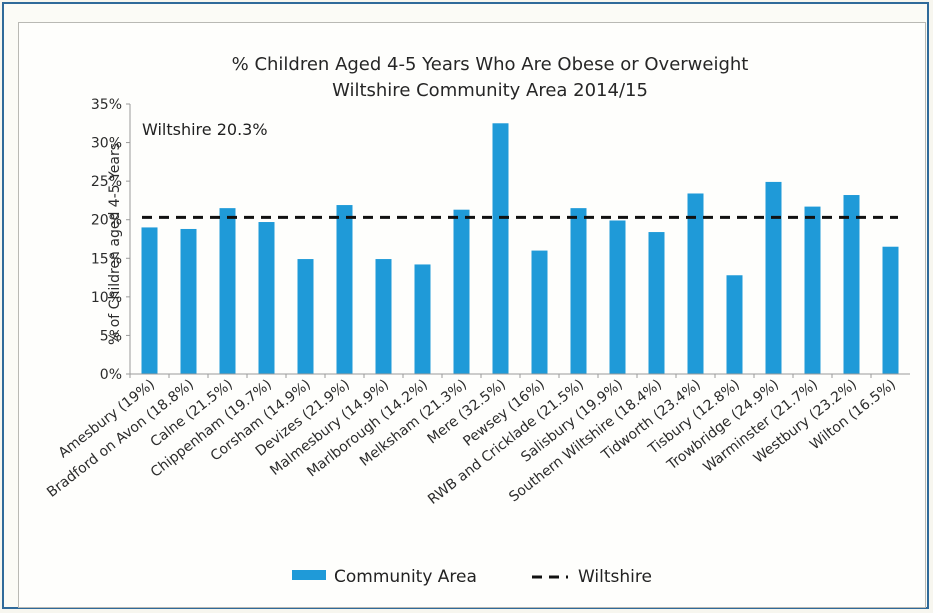 This screenshot has width=933, height=613. What do you see at coordinates (205, 129) in the screenshot?
I see `wiltshire-annotation: Wiltshire 20.3%` at bounding box center [205, 129].